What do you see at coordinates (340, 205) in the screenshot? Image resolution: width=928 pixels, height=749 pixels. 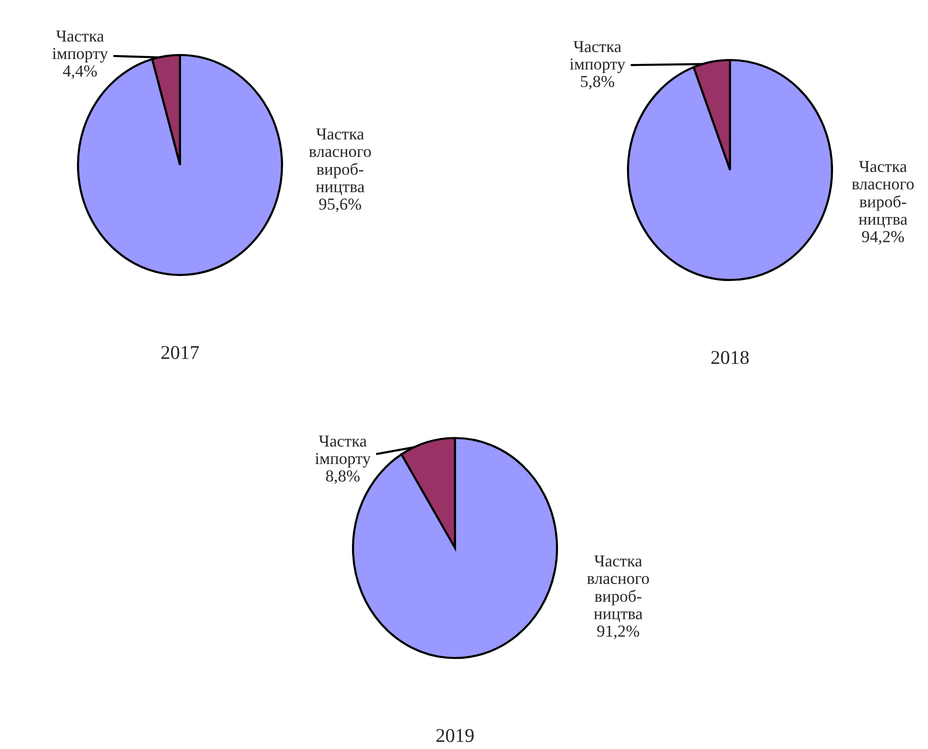 I see `data-label: 95,6%` at bounding box center [340, 205].